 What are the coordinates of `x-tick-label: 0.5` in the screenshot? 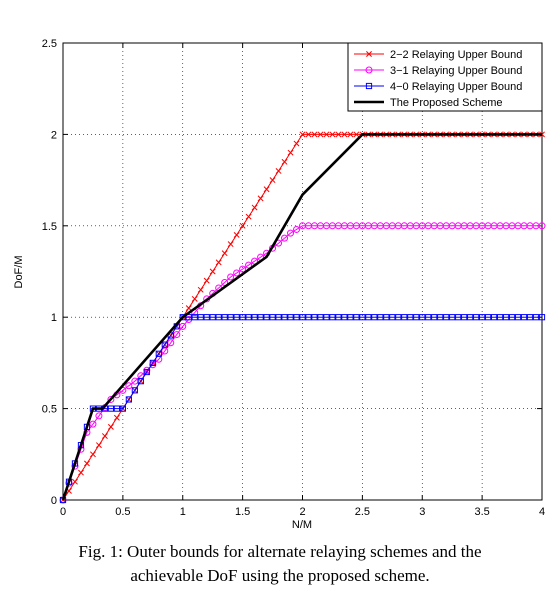 It's located at (122, 512).